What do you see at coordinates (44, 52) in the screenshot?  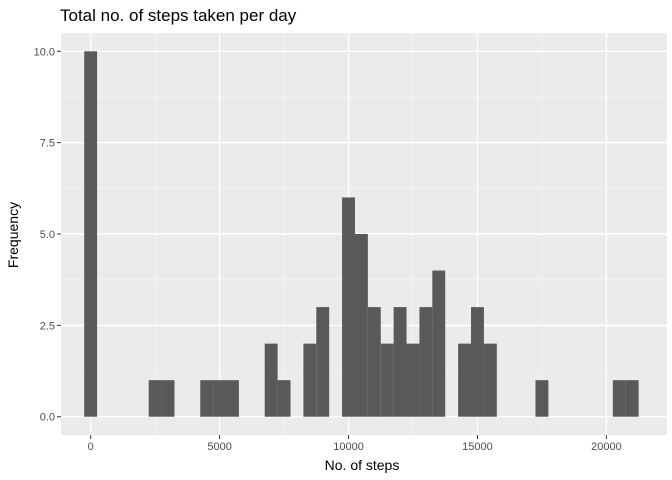 I see `y-tick-label: 10.0` at bounding box center [44, 52].